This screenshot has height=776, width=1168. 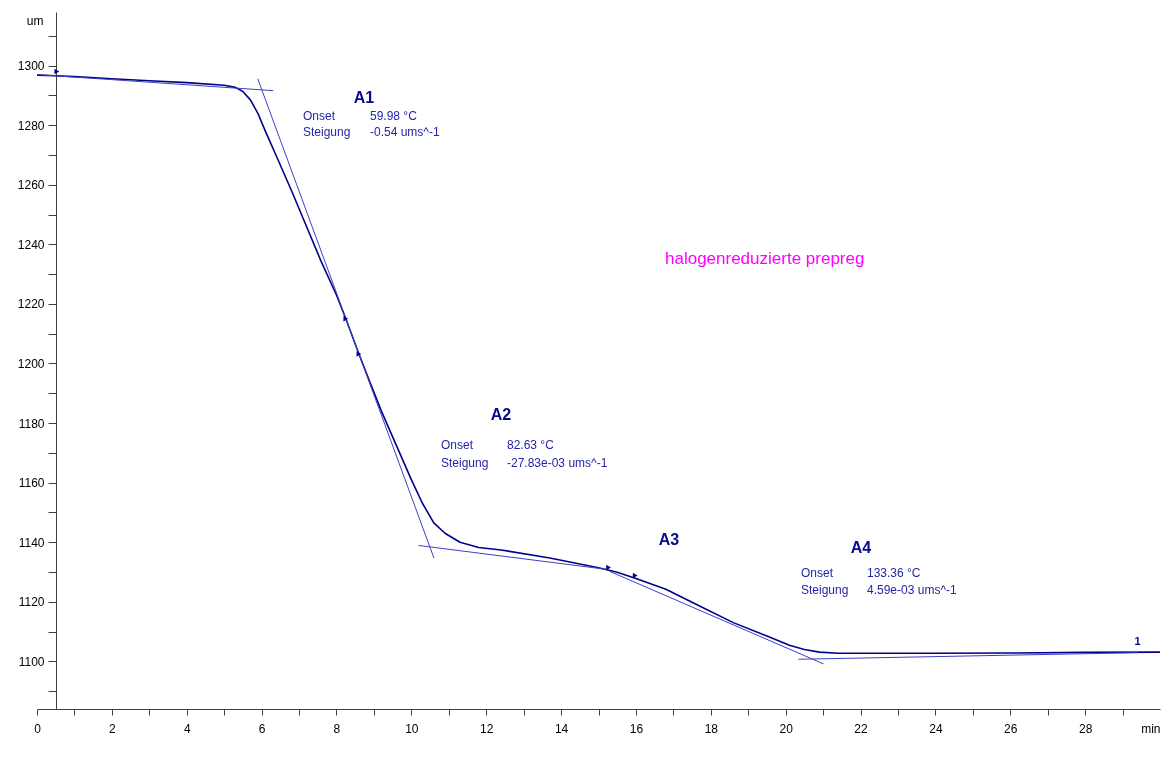 What do you see at coordinates (669, 539) in the screenshot?
I see `annotation: A3` at bounding box center [669, 539].